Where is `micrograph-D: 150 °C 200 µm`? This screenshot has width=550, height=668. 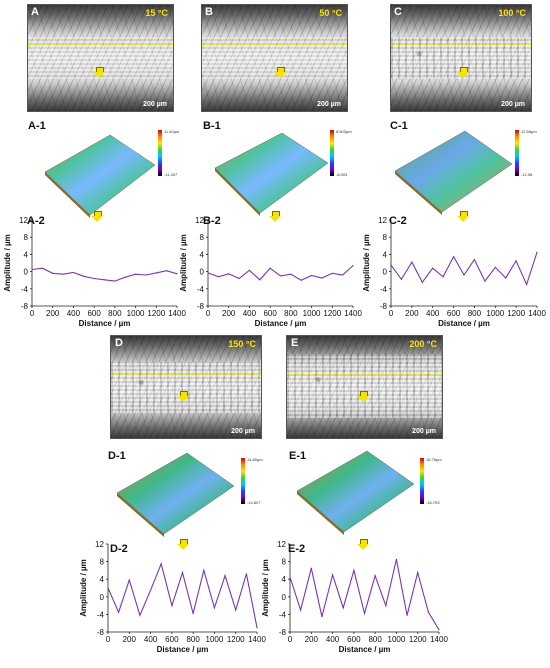
micrograph-D: 150 °C 200 µm is located at coordinates (186, 387).